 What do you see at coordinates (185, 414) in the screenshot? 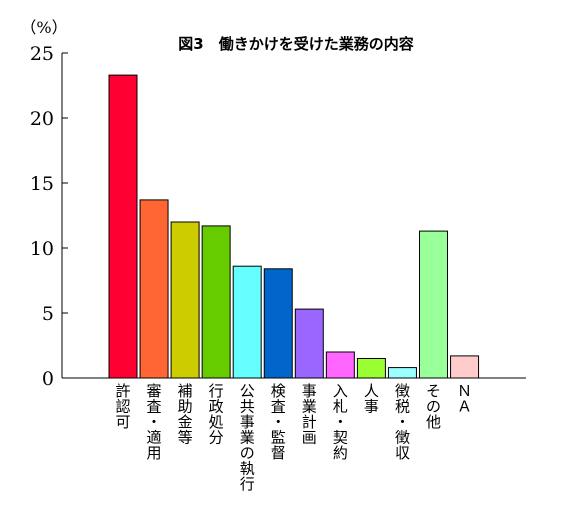
I see `x-tick-label: 補助金等` at bounding box center [185, 414].